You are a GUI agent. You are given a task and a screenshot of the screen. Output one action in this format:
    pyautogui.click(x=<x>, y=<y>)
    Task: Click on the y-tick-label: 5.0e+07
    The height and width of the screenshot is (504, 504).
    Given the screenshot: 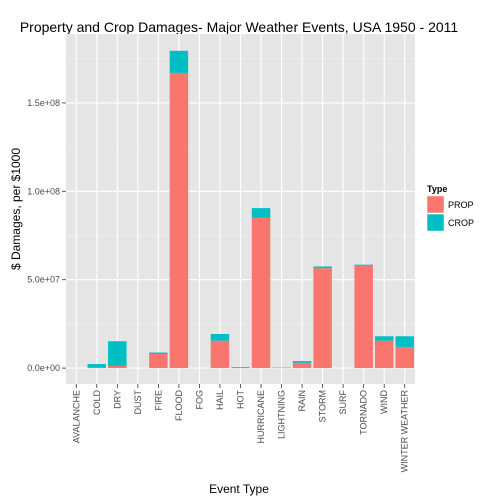 What is the action you would take?
    pyautogui.click(x=43, y=280)
    